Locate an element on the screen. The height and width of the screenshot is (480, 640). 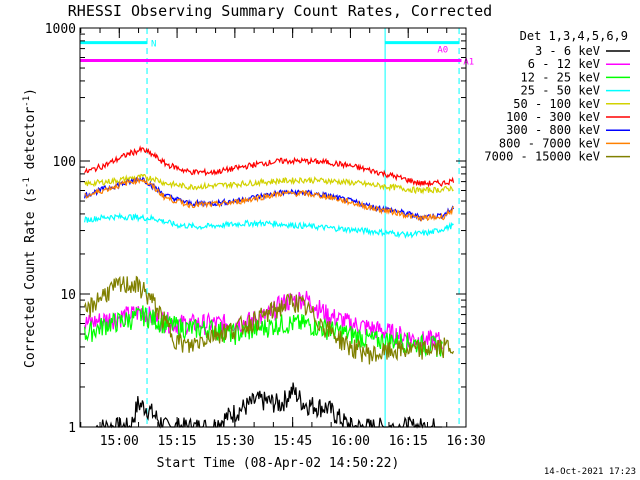
legend-title: Det 1,3,4,5,6,9 is located at coordinates (574, 36).